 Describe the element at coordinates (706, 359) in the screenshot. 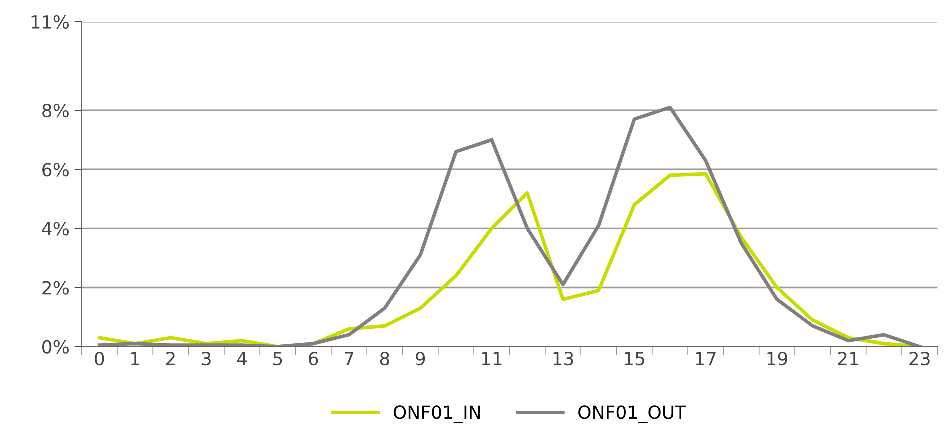

I see `x-tick-label: 17` at that location.